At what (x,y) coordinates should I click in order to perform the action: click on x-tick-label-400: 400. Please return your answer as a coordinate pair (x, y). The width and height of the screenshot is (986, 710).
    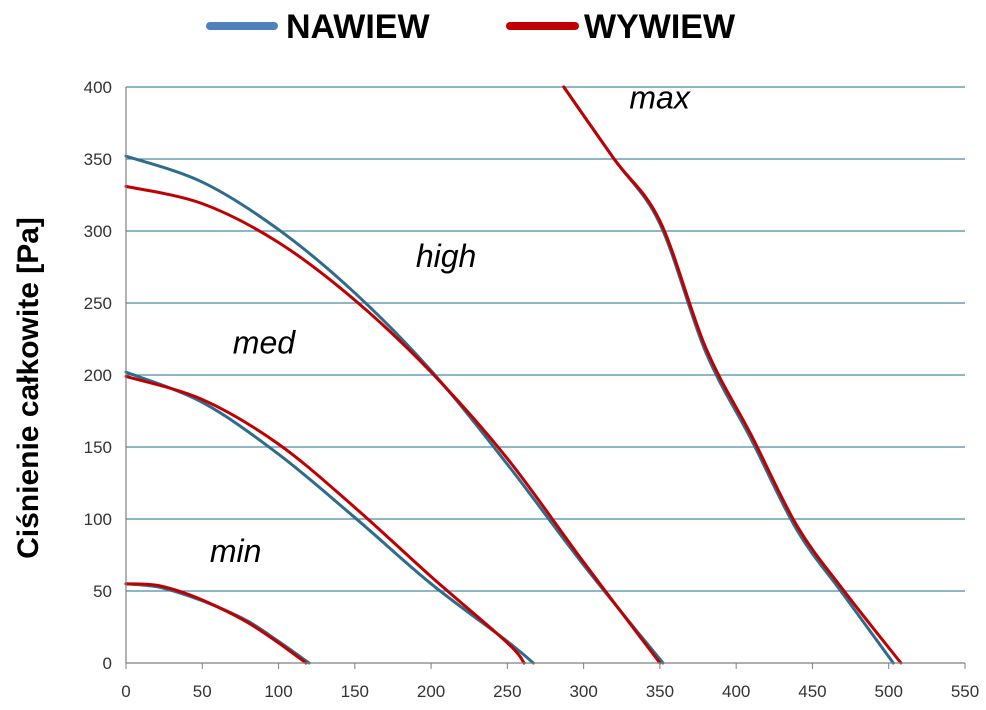
    Looking at the image, I should click on (736, 691).